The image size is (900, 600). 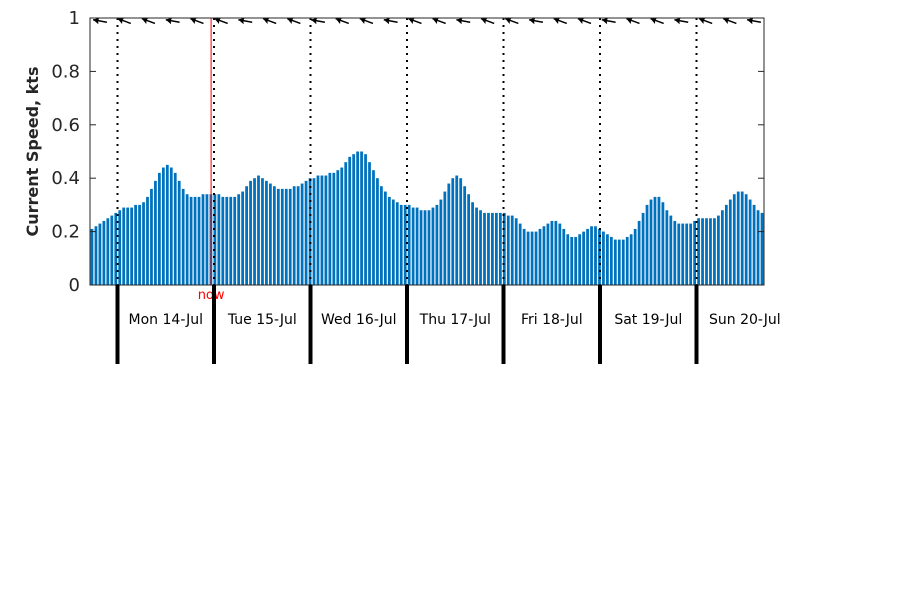 I want to click on y-tick-label: 0.6, so click(x=65, y=125).